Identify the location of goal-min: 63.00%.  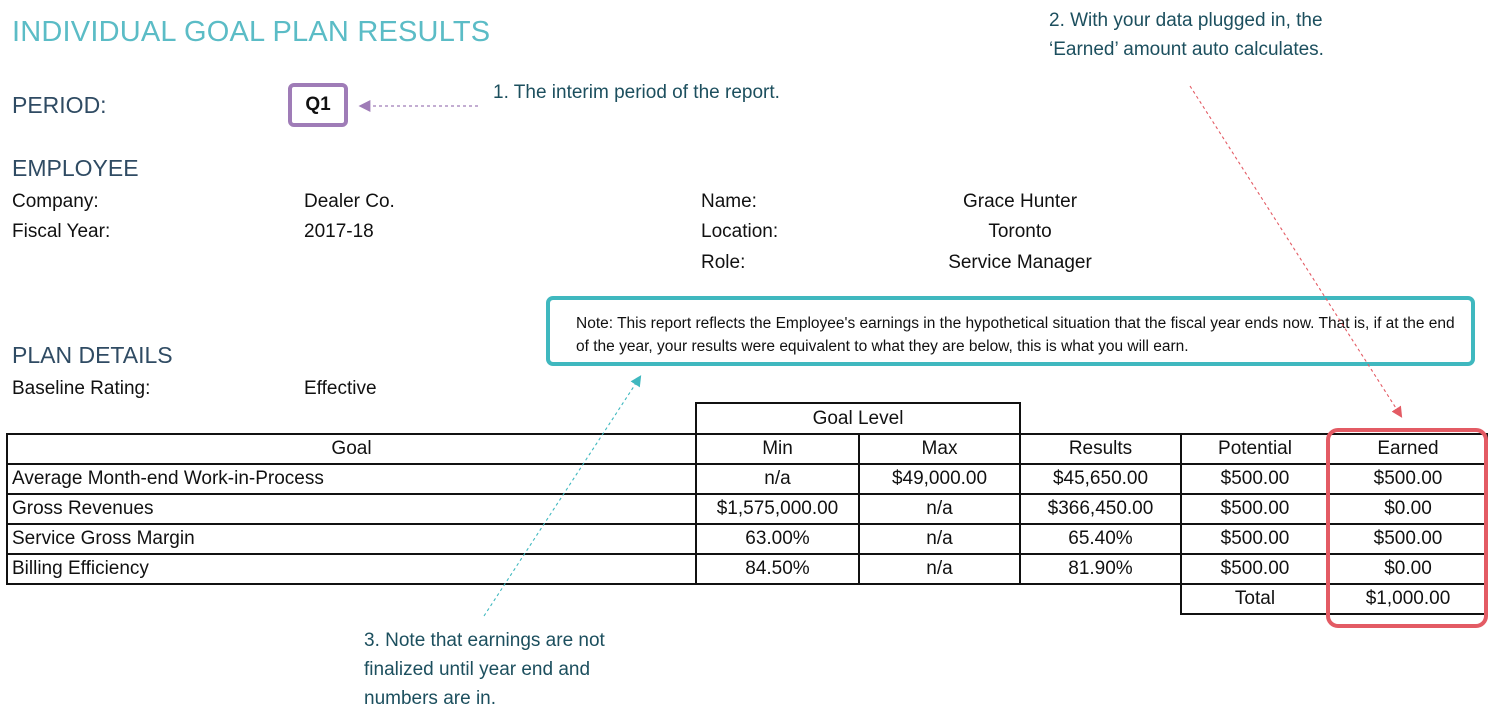
(777, 539).